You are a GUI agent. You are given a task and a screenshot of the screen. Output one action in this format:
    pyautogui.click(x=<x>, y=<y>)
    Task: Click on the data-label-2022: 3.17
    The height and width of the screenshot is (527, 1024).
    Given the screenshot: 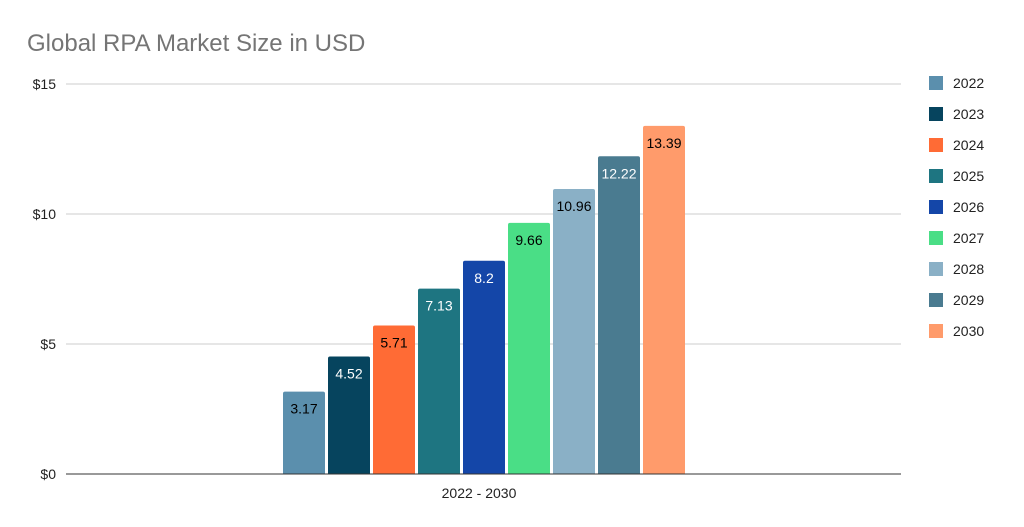 What is the action you would take?
    pyautogui.click(x=303, y=409)
    